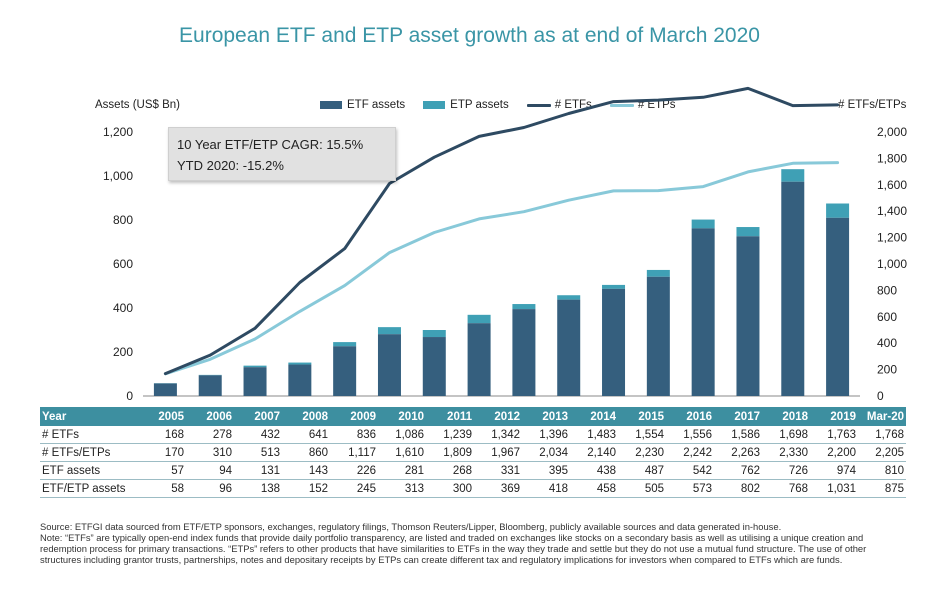  I want to click on table-header-cell: 2016, so click(690, 416).